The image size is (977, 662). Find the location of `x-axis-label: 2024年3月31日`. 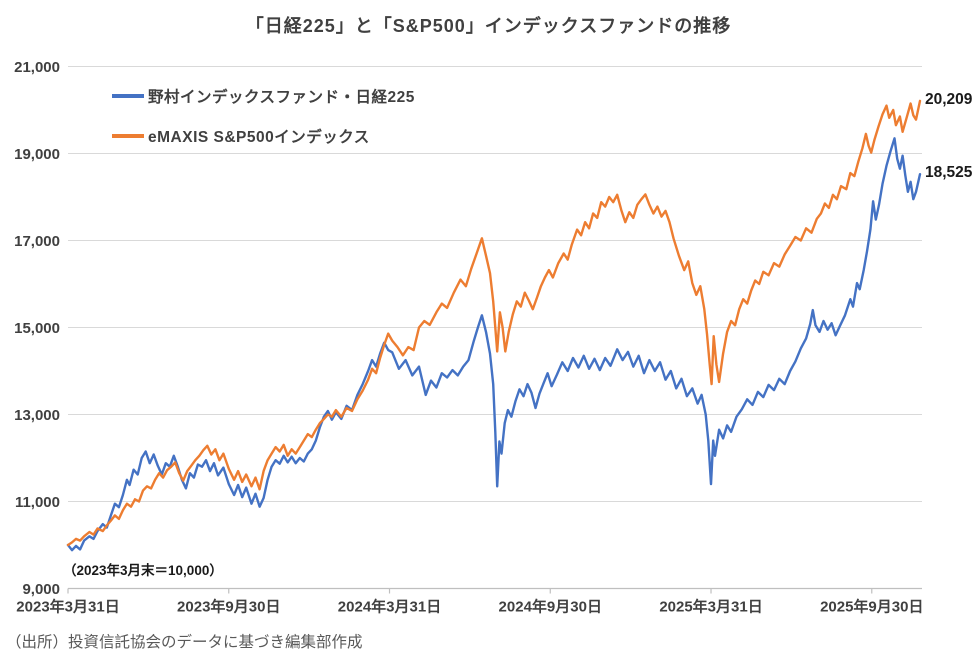

x-axis-label: 2024年3月31日 is located at coordinates (389, 607).